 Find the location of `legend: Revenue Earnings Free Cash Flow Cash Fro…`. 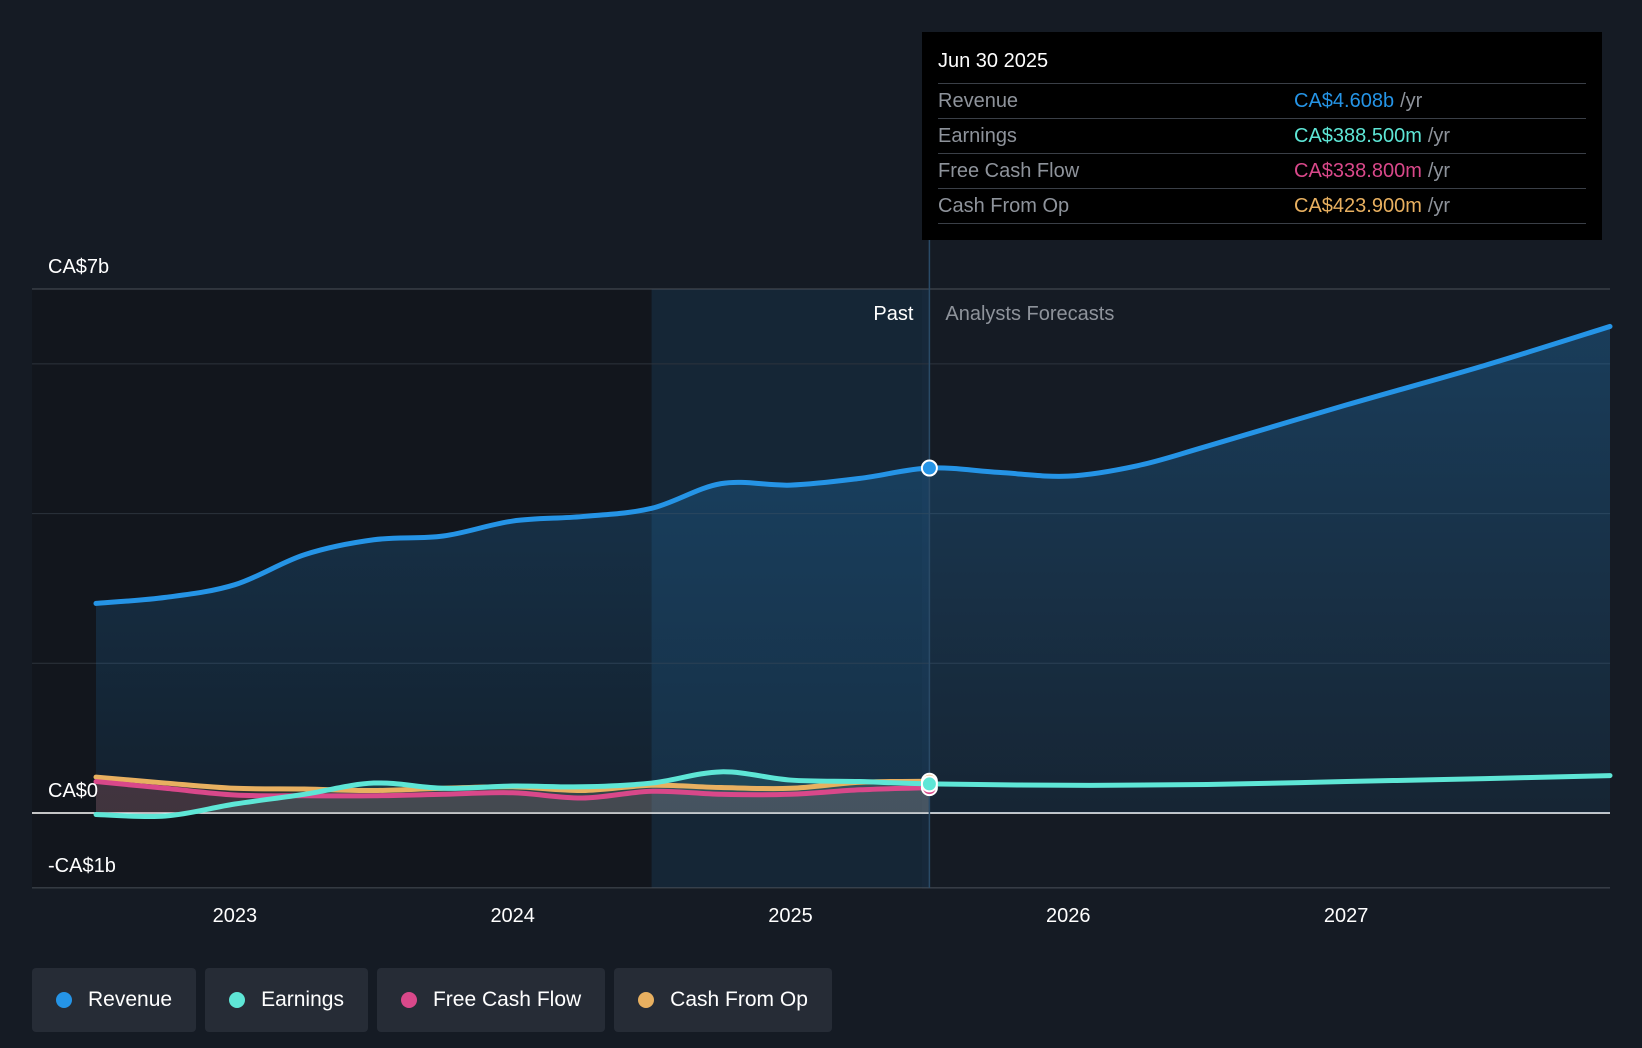

legend: Revenue Earnings Free Cash Flow Cash Fro… is located at coordinates (436, 1000).